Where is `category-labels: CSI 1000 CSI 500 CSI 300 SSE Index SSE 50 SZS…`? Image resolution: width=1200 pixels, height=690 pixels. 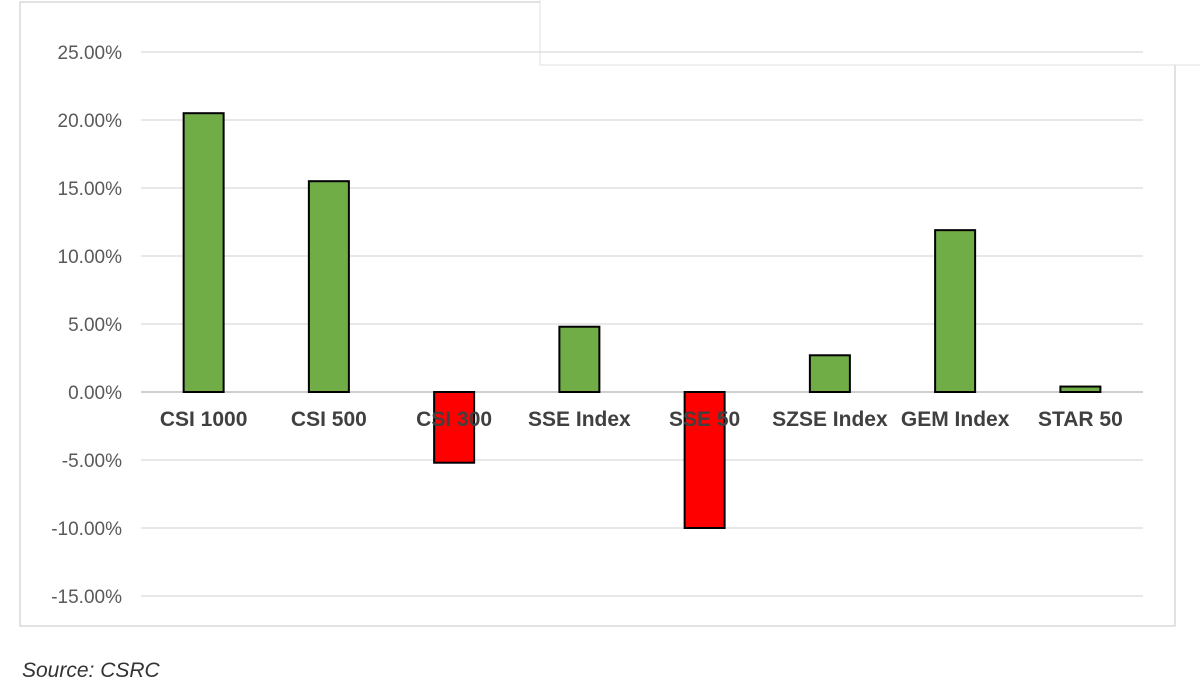 category-labels: CSI 1000 CSI 500 CSI 300 SSE Index SSE 50 SZS… is located at coordinates (641, 419).